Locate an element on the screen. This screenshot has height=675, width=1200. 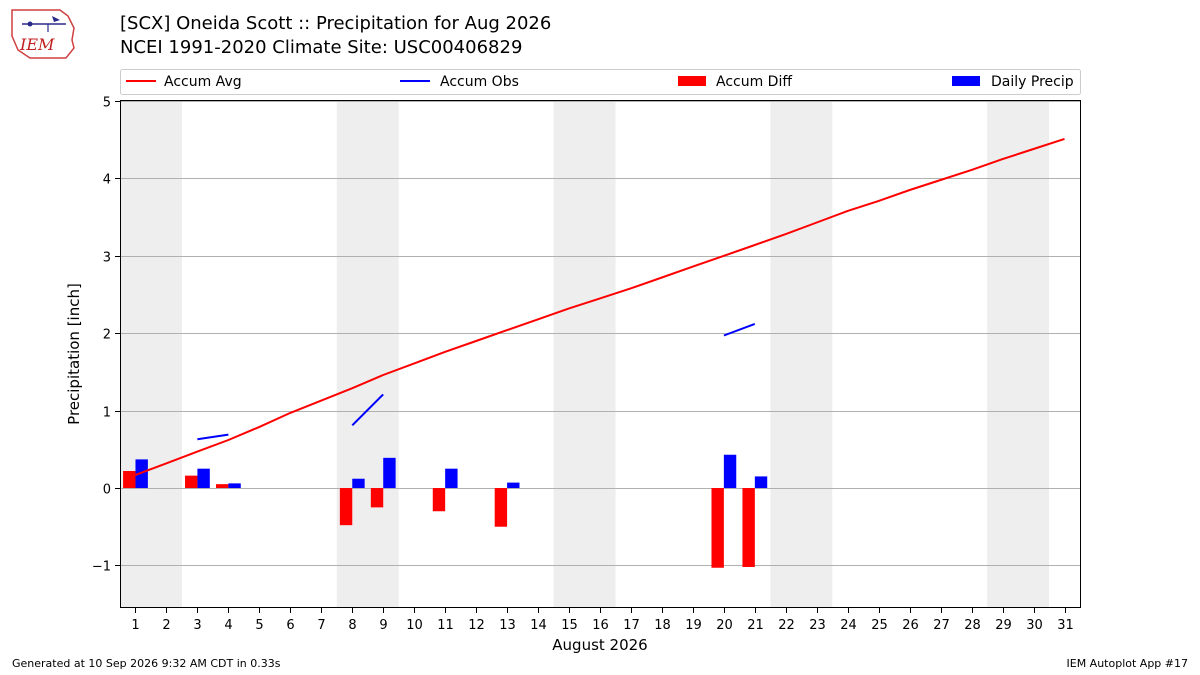
x-tick-label-11: 11 is located at coordinates (445, 625).